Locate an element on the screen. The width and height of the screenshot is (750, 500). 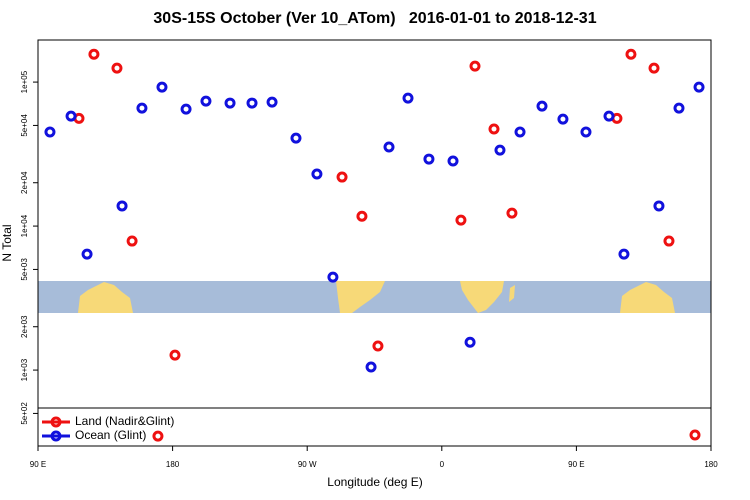
y-tick-label: 5e+03 is located at coordinates (24, 269).